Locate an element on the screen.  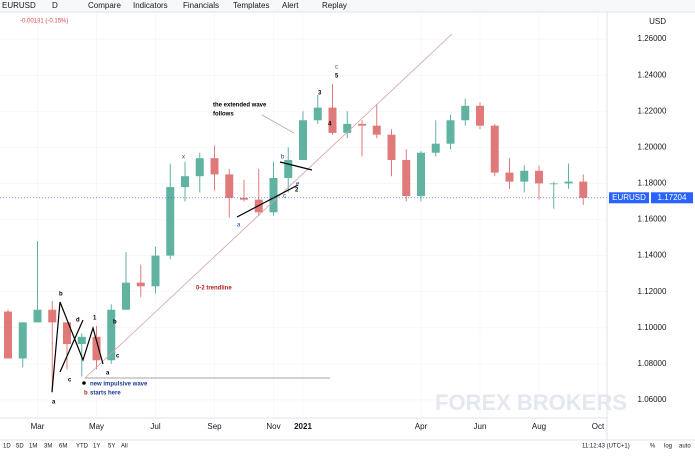
annotation: e is located at coordinates (298, 185).